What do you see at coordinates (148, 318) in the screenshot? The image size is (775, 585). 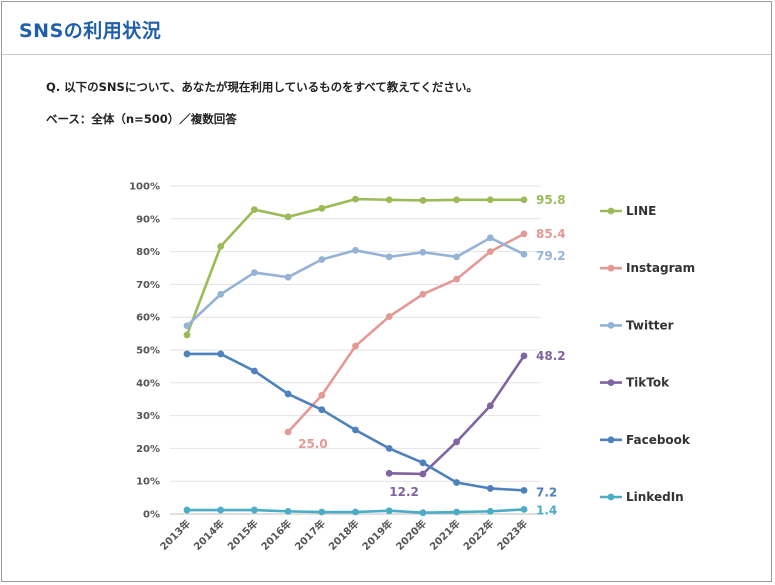 I see `y-tick-label: 60%` at bounding box center [148, 318].